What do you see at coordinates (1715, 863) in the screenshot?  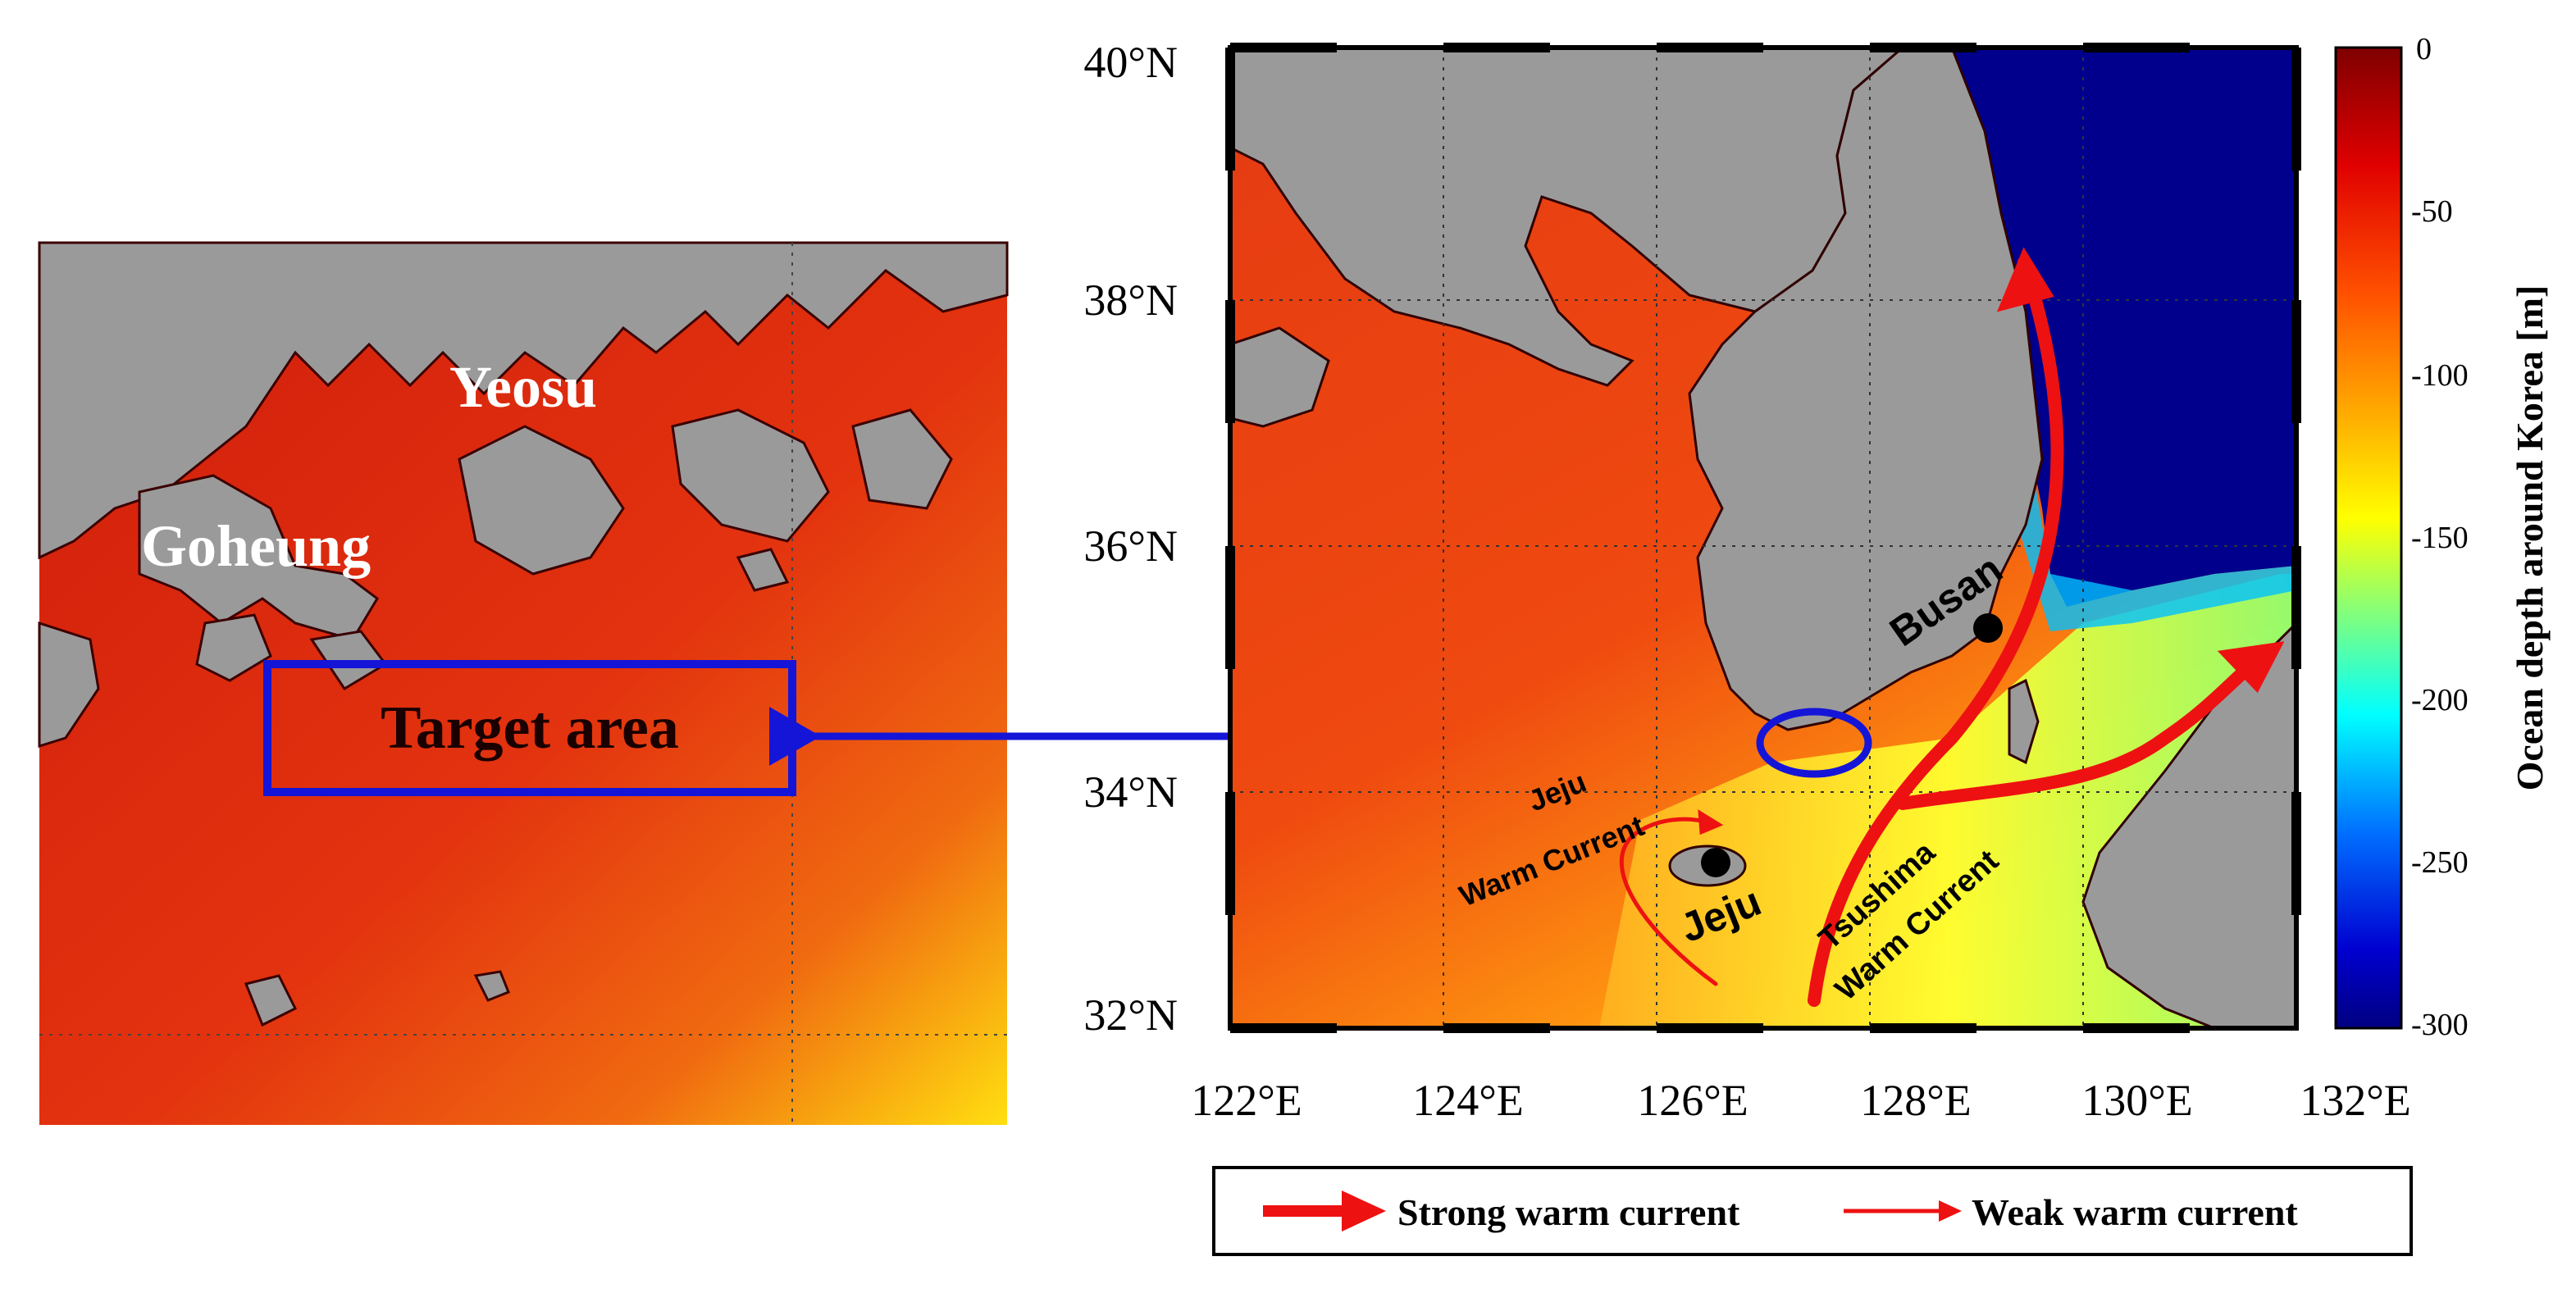 I see `jeju-marker` at bounding box center [1715, 863].